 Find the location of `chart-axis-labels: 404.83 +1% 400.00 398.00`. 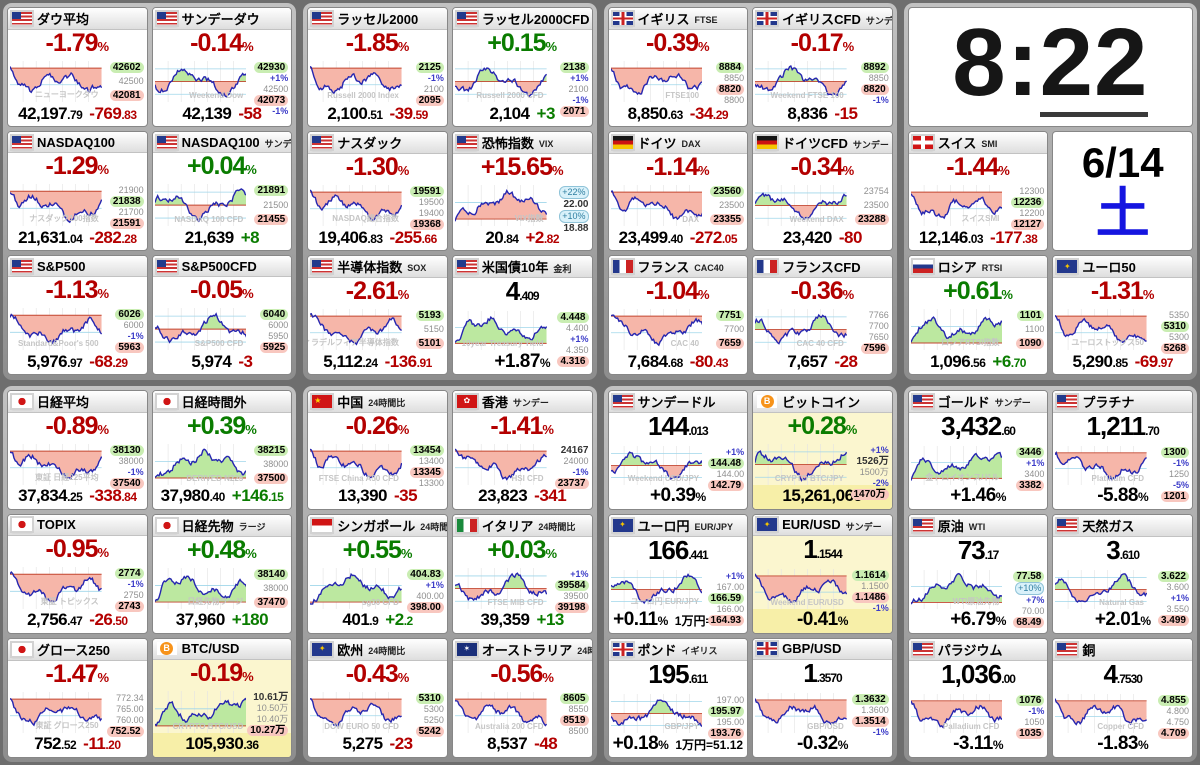

chart-axis-labels: 404.83 +1% 400.00 398.00 is located at coordinates (424, 590).